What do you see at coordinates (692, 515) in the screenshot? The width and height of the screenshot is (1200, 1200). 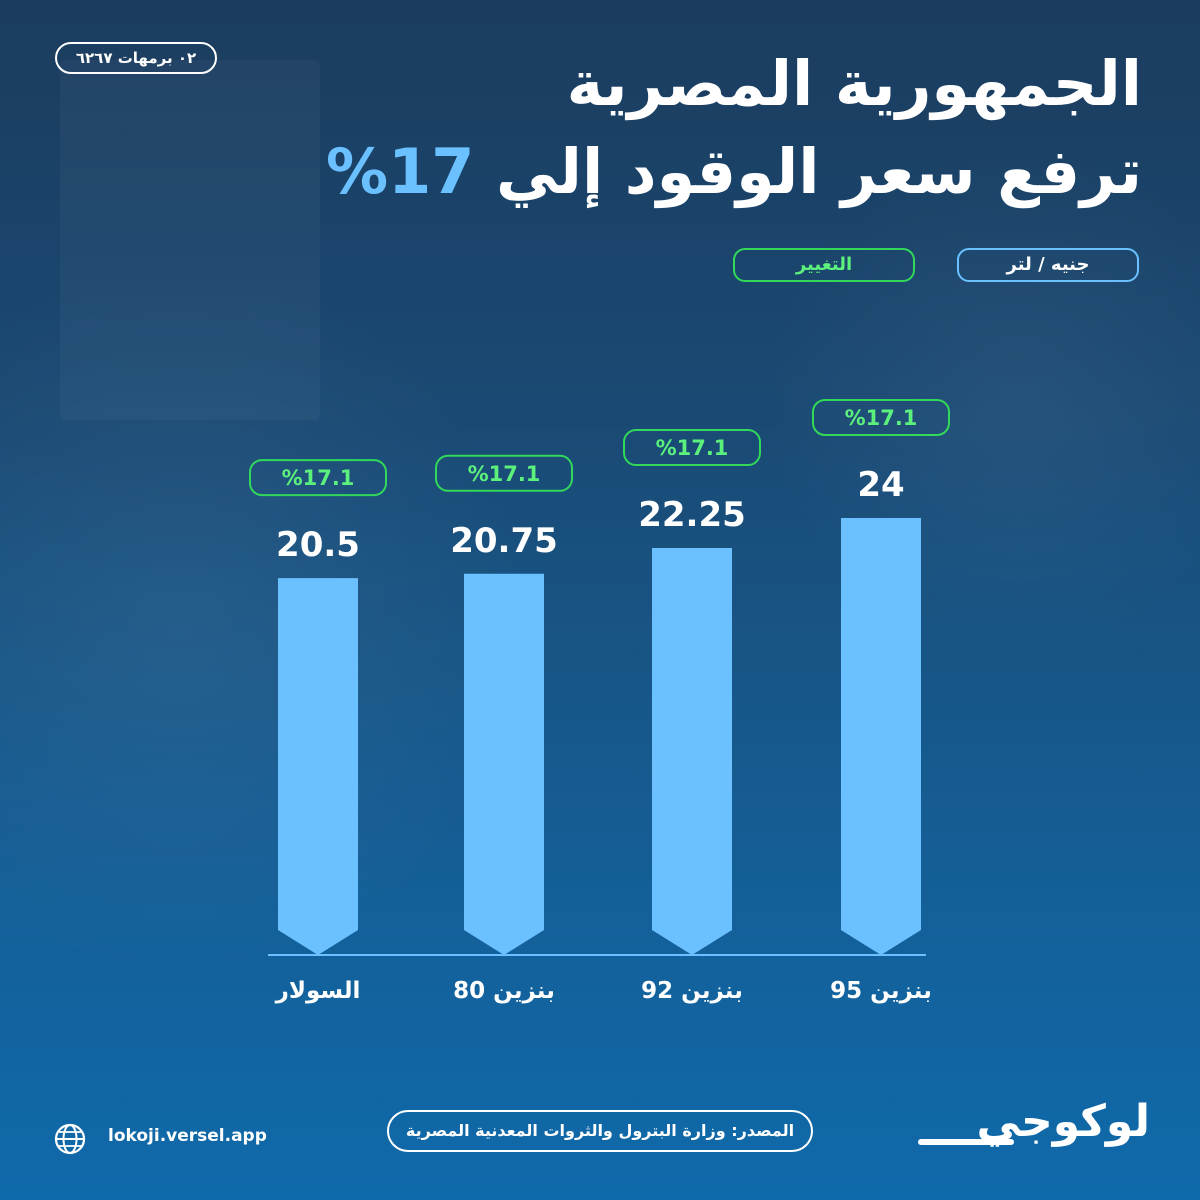 I see `value-label: 22.25` at bounding box center [692, 515].